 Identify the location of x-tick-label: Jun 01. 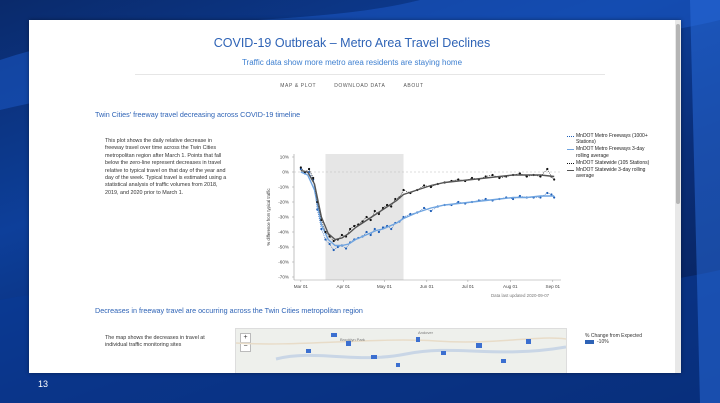
(427, 286).